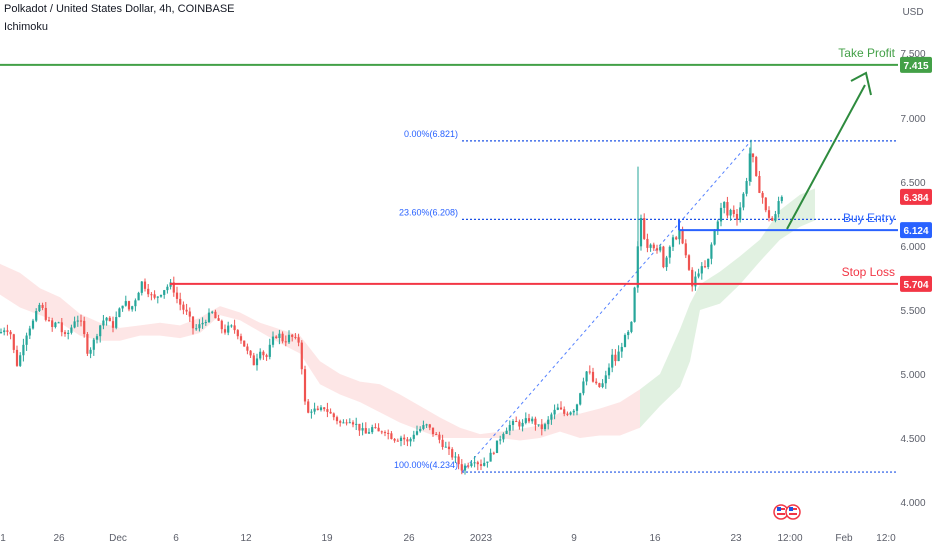  I want to click on level-label: Buy Entry, so click(869, 218).